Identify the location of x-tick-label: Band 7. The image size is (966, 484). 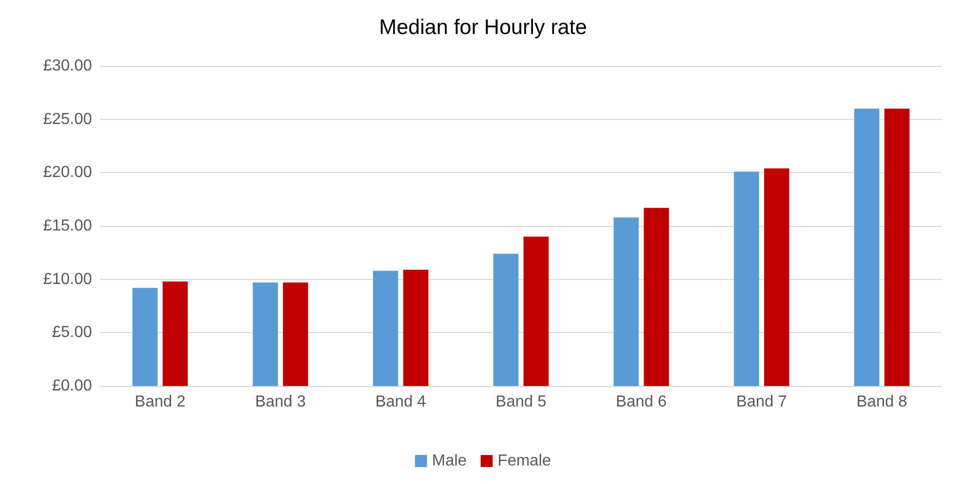
(762, 402).